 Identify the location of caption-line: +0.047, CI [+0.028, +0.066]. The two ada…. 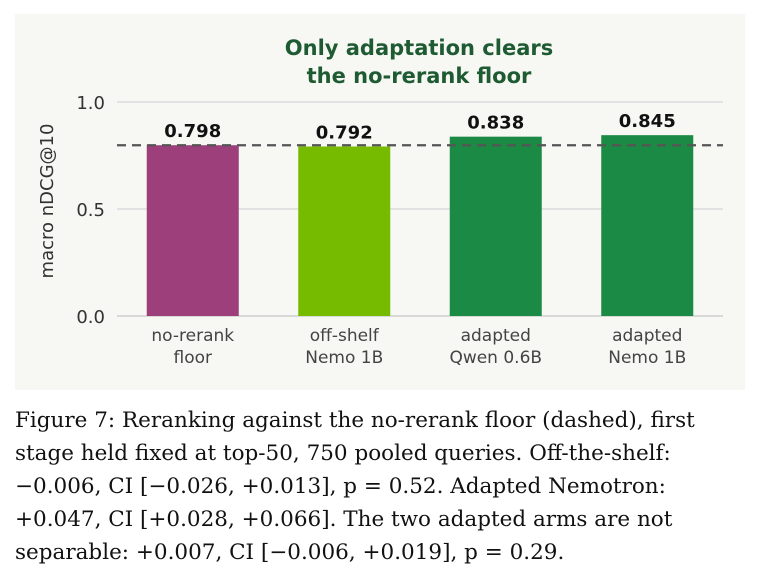
(344, 519).